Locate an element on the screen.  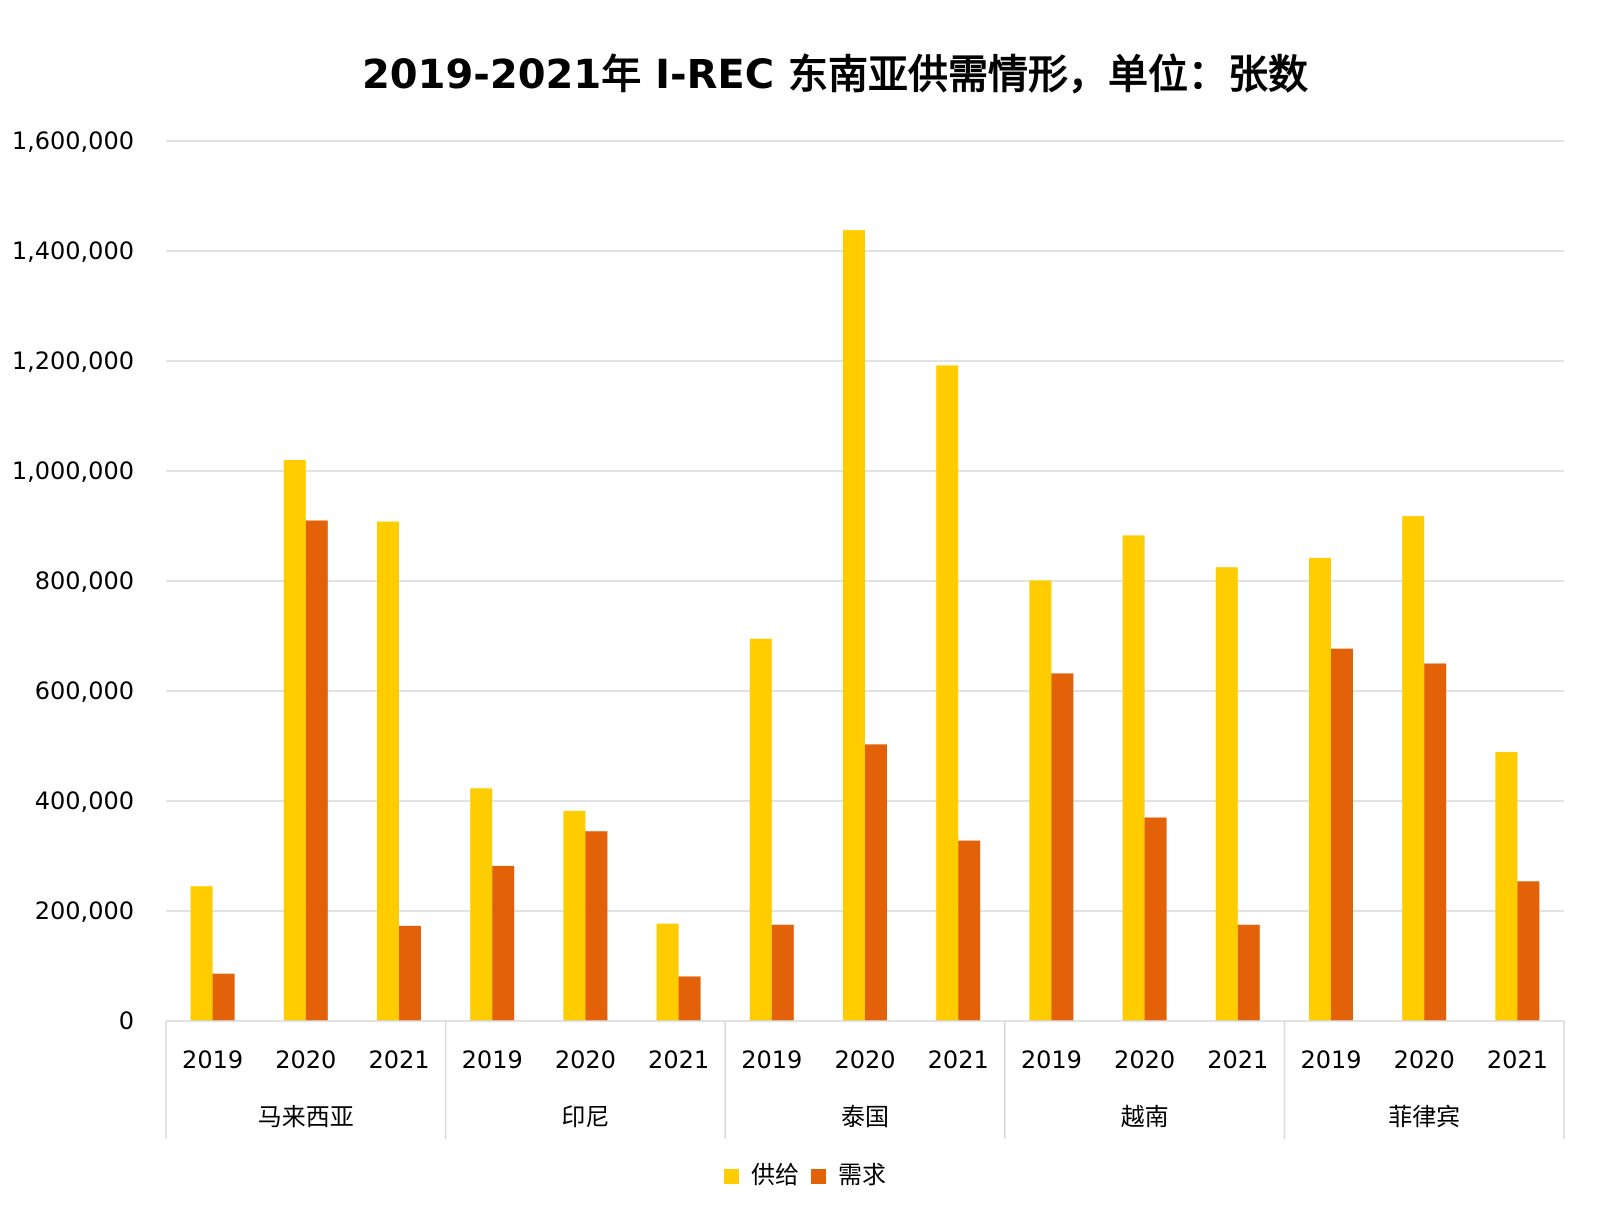
legend-label-supply: 供给 is located at coordinates (775, 1175).